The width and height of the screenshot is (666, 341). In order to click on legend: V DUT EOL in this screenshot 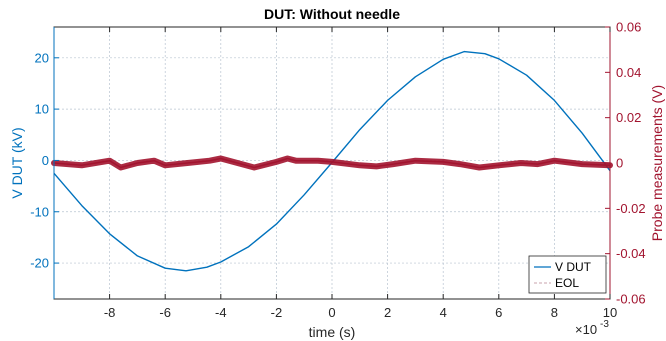, I will do `click(567, 274)`.